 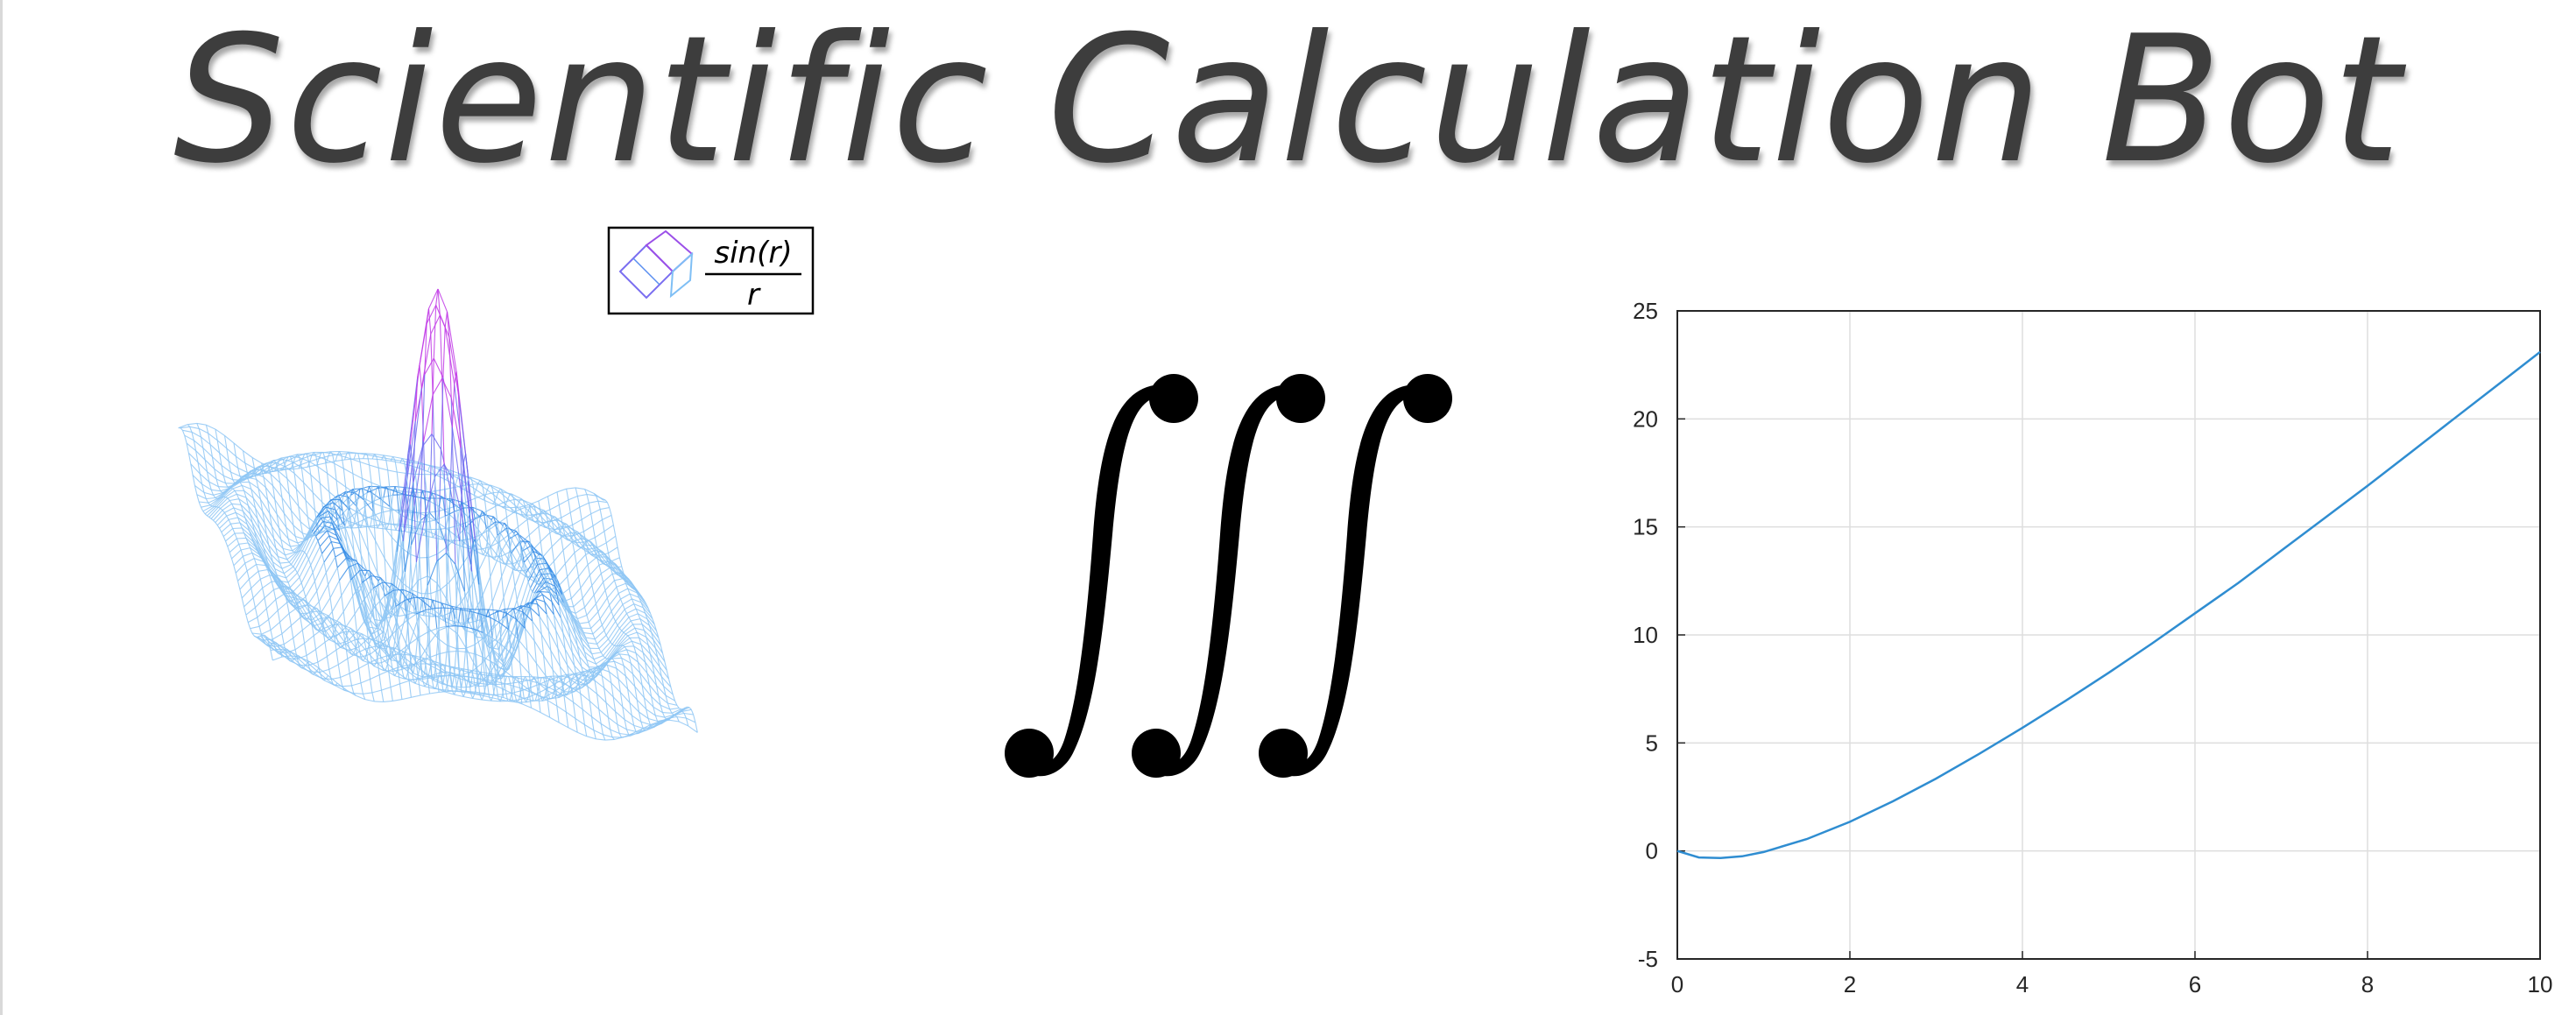 I want to click on x-tick-label: 4, so click(x=2022, y=984).